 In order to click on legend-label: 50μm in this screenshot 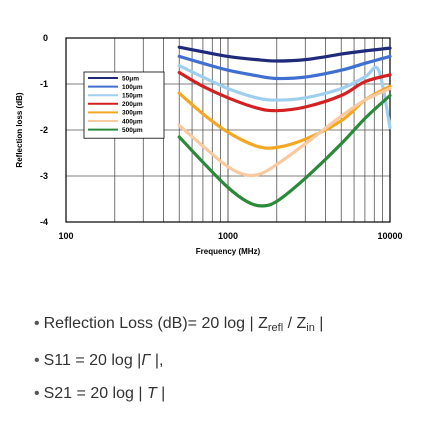, I will do `click(130, 78)`.